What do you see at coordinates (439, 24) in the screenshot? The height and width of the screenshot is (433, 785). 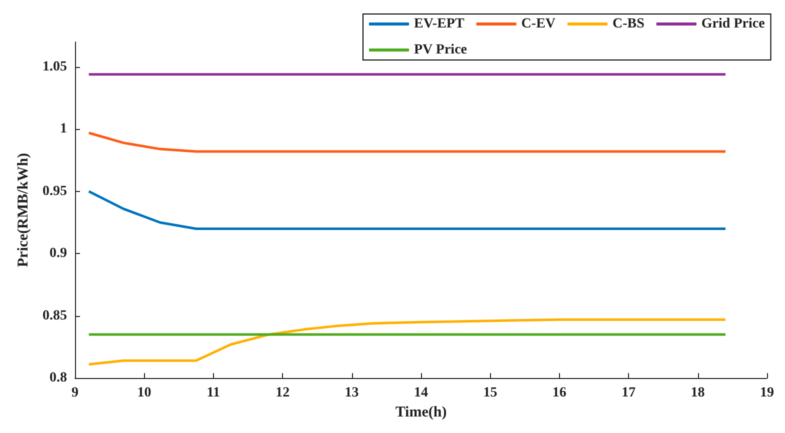 I see `legend-label: EV-EPT` at bounding box center [439, 24].